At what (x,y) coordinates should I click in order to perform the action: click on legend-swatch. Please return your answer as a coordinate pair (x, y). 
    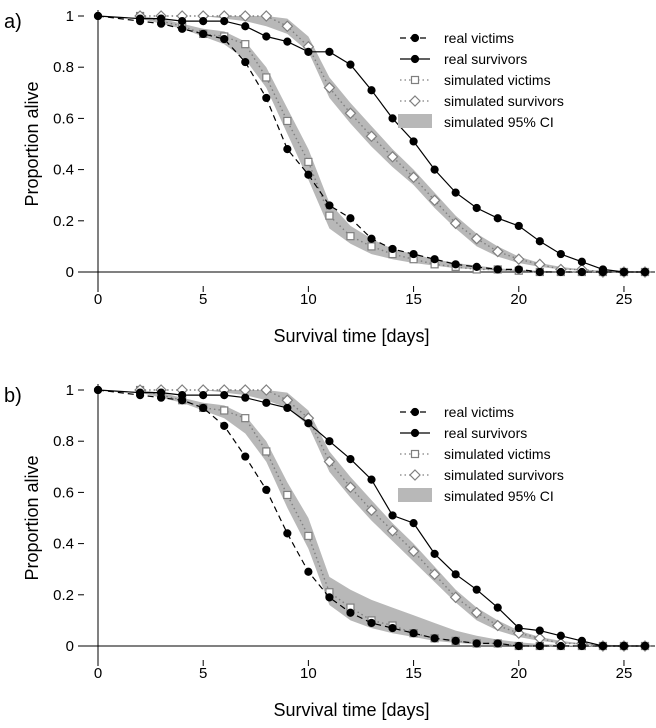
    Looking at the image, I should click on (415, 121).